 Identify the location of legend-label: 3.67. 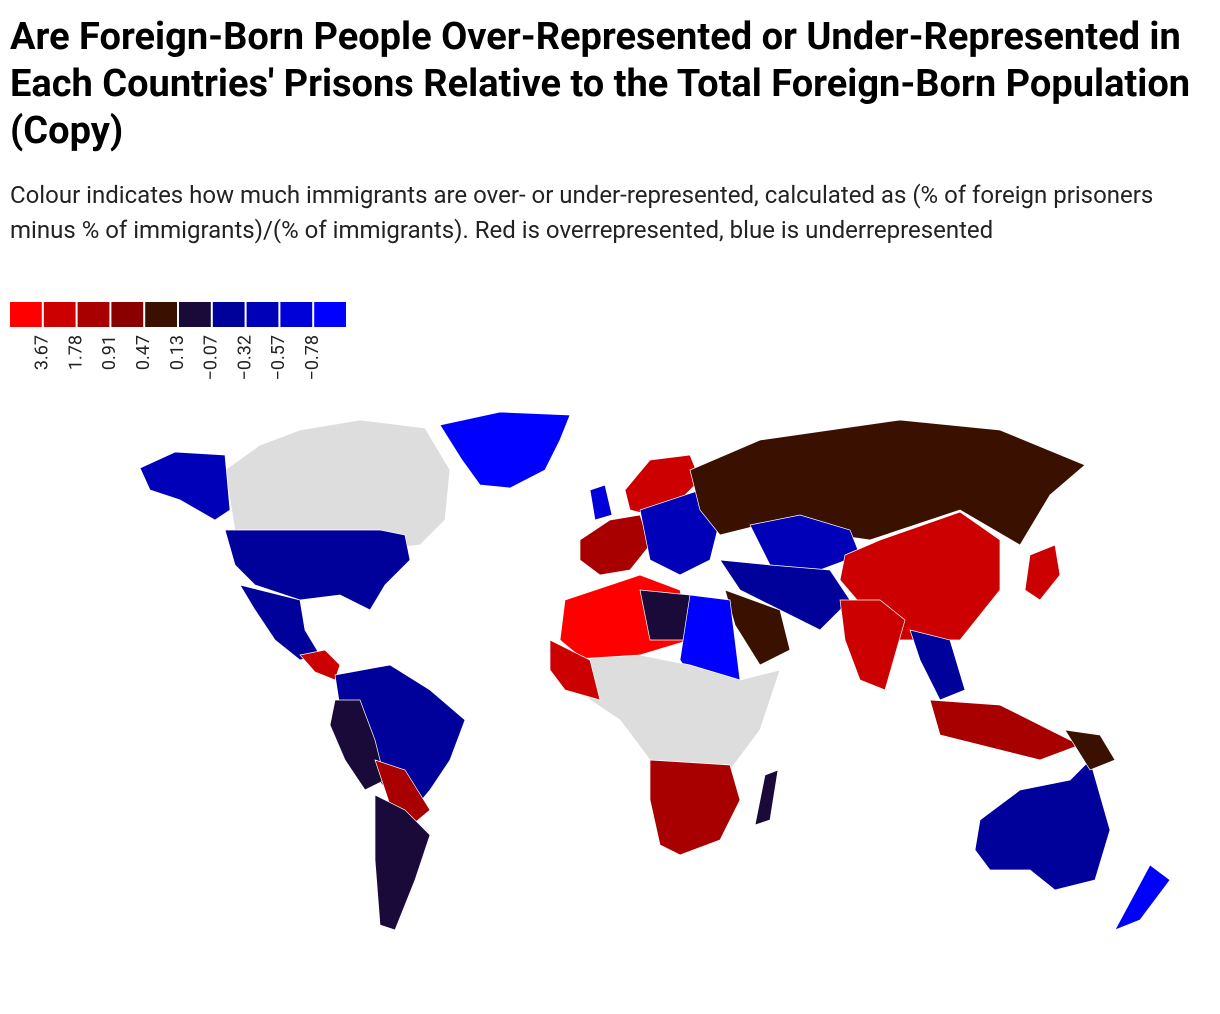
(42, 352).